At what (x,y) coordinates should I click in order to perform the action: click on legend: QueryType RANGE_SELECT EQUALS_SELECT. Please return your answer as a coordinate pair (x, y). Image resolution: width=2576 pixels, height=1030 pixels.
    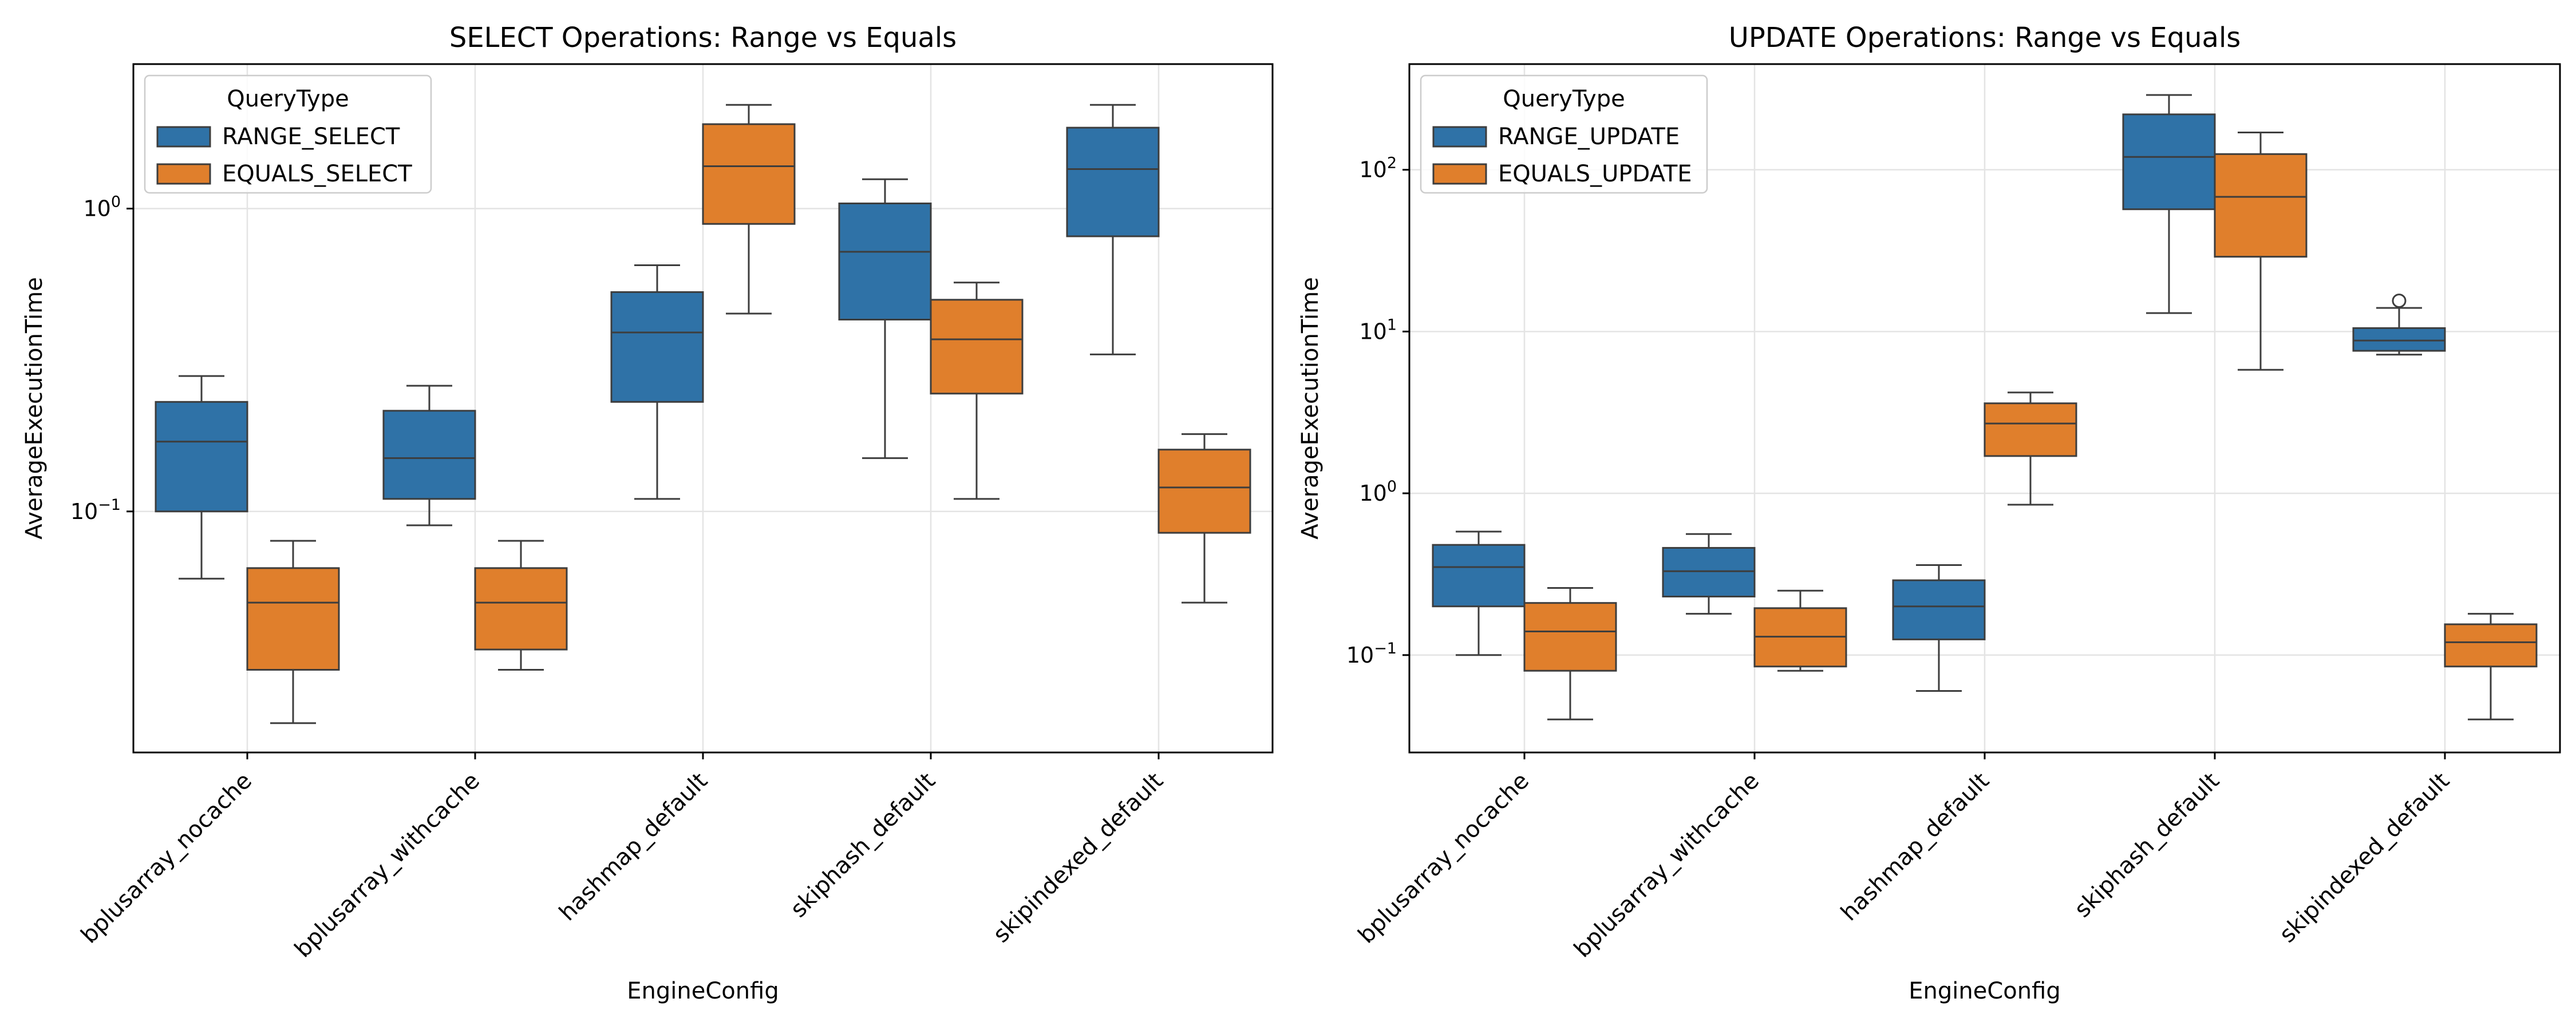
    Looking at the image, I should click on (288, 134).